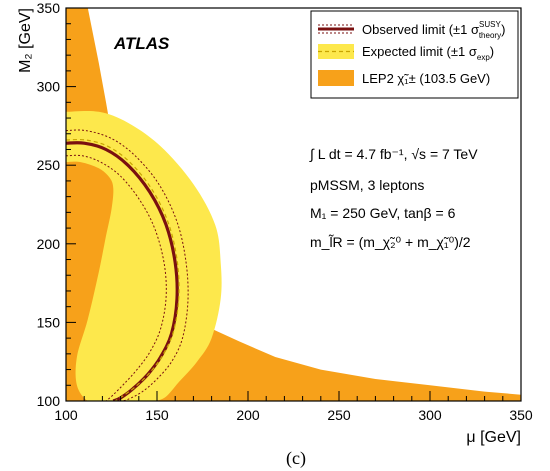 This screenshot has height=471, width=550. What do you see at coordinates (339, 415) in the screenshot?
I see `x-tick-label: 250` at bounding box center [339, 415].